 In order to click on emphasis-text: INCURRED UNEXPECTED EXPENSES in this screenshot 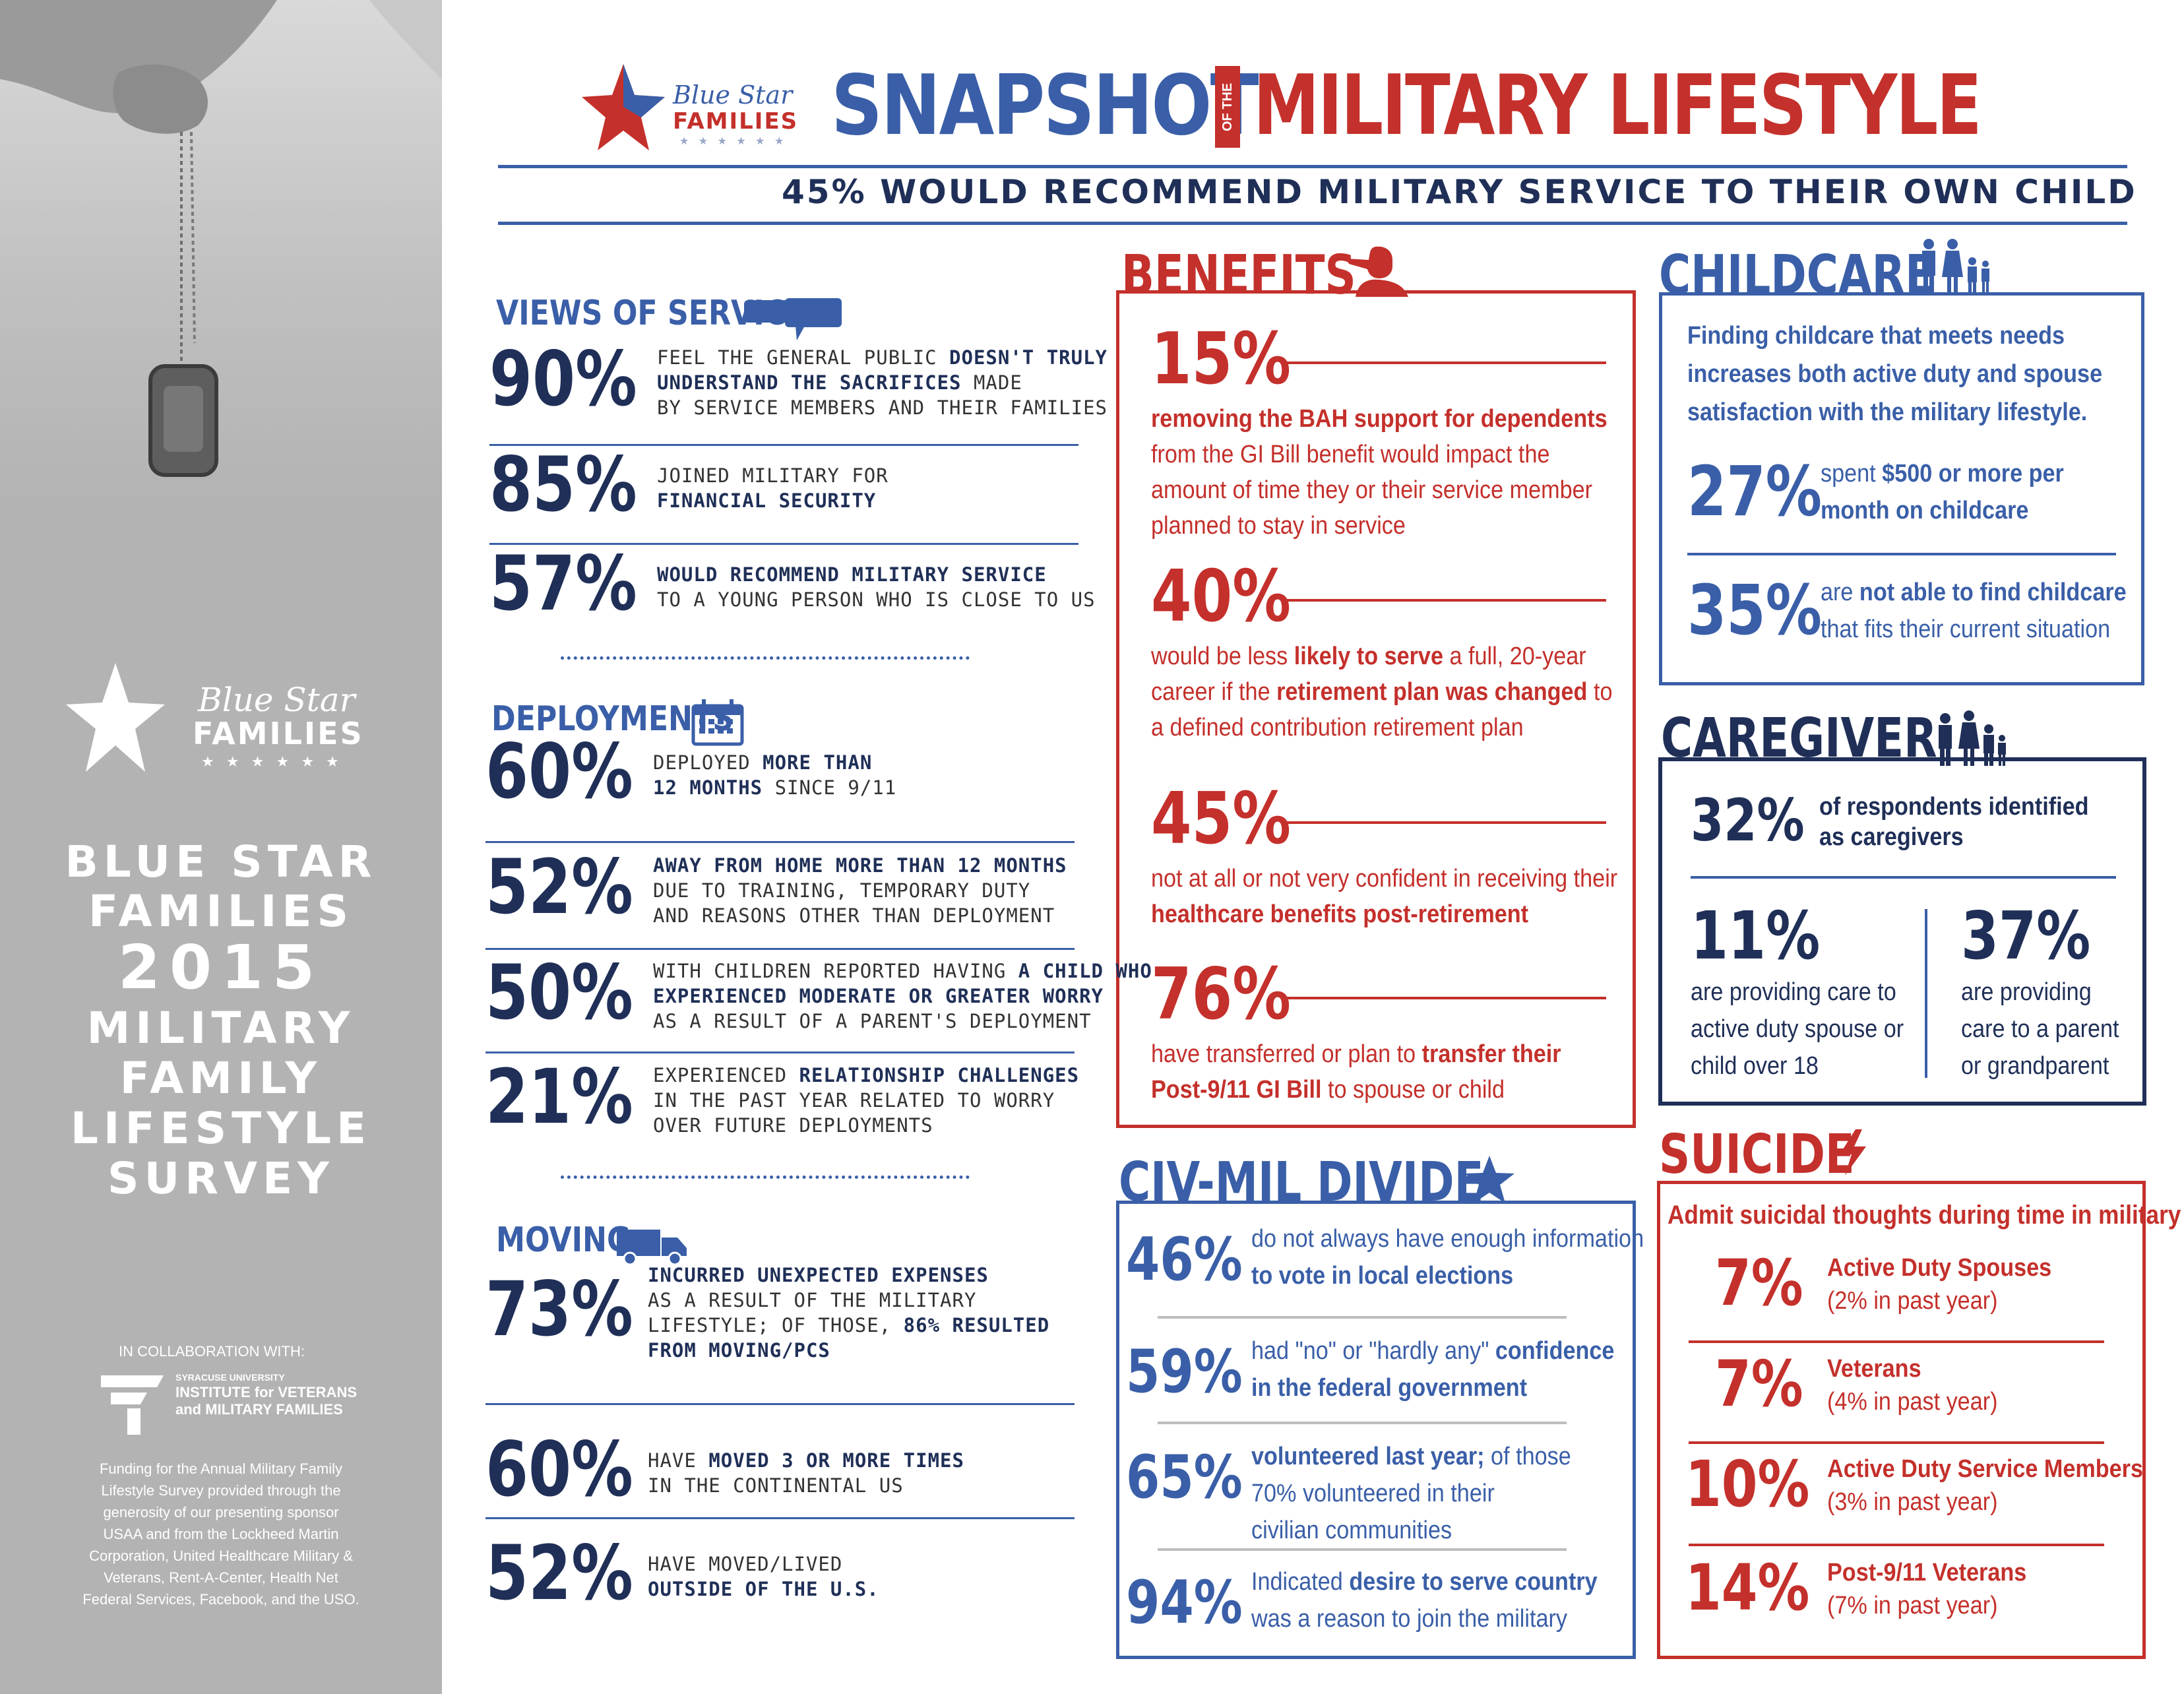, I will do `click(818, 1275)`.